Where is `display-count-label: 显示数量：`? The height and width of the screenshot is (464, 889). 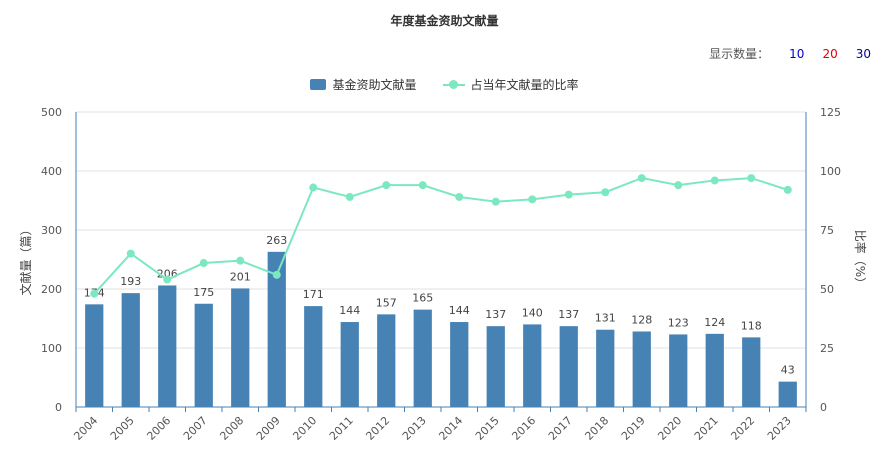 display-count-label: 显示数量： is located at coordinates (739, 54).